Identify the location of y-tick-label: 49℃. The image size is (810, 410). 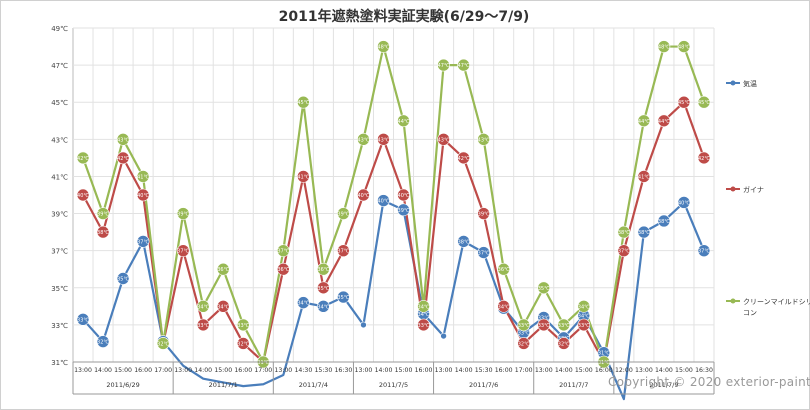
(59, 29).